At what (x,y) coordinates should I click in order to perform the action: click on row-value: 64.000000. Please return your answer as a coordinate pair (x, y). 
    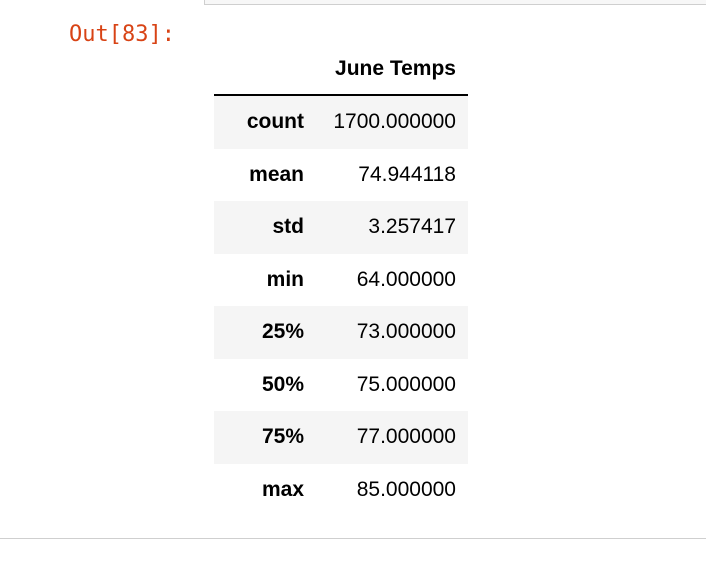
    Looking at the image, I should click on (406, 279).